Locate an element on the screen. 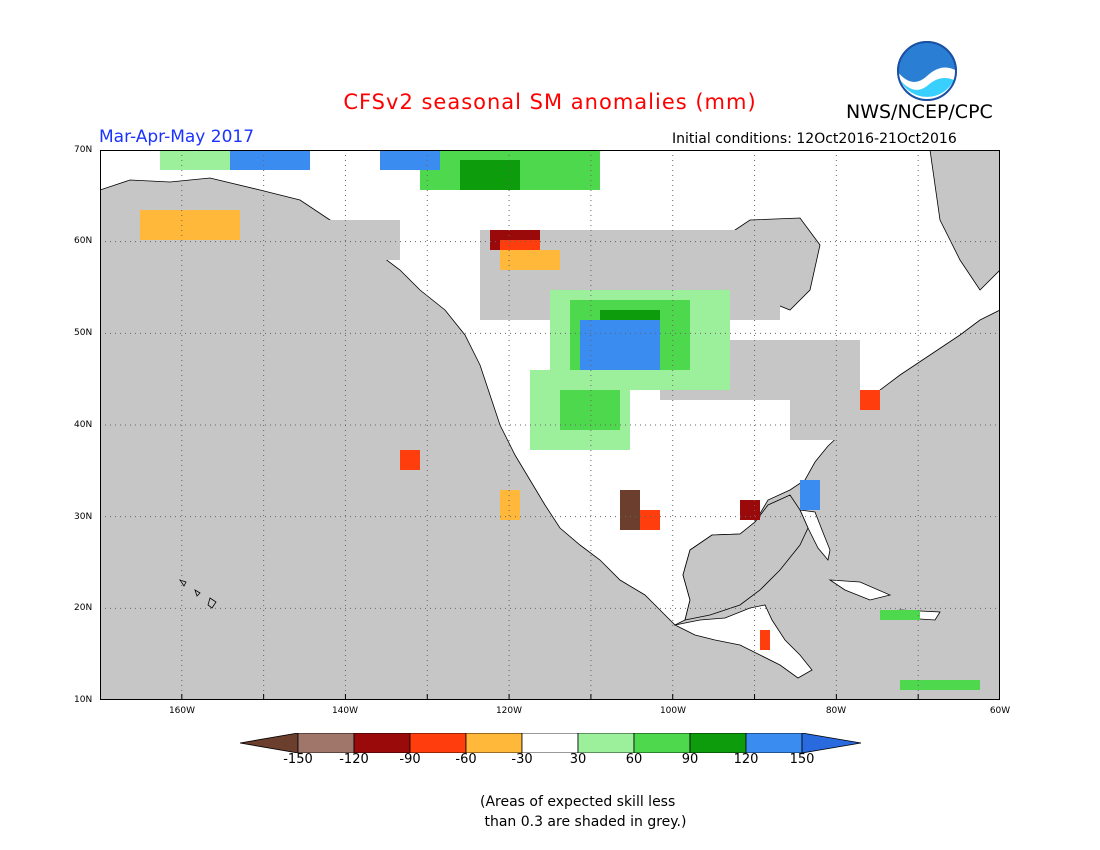  gulf-of-mexico is located at coordinates (745, 557).